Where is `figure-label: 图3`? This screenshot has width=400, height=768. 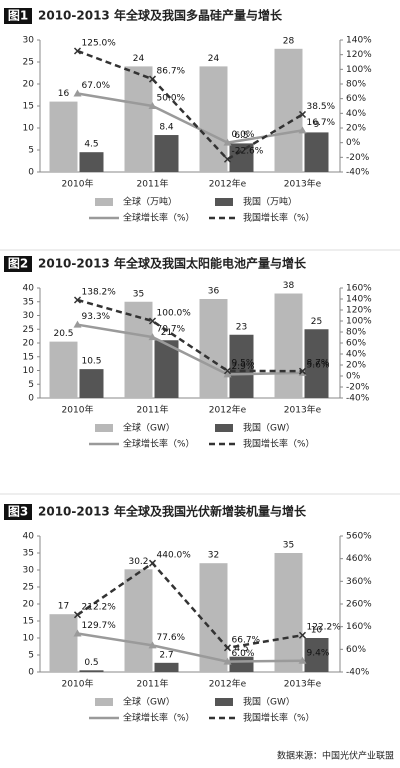 figure-label: 图3 is located at coordinates (18, 512).